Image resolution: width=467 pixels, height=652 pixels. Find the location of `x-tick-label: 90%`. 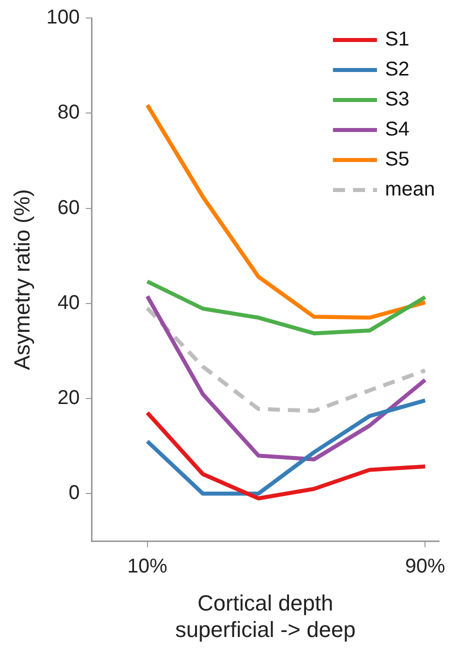

x-tick-label: 90% is located at coordinates (425, 567).